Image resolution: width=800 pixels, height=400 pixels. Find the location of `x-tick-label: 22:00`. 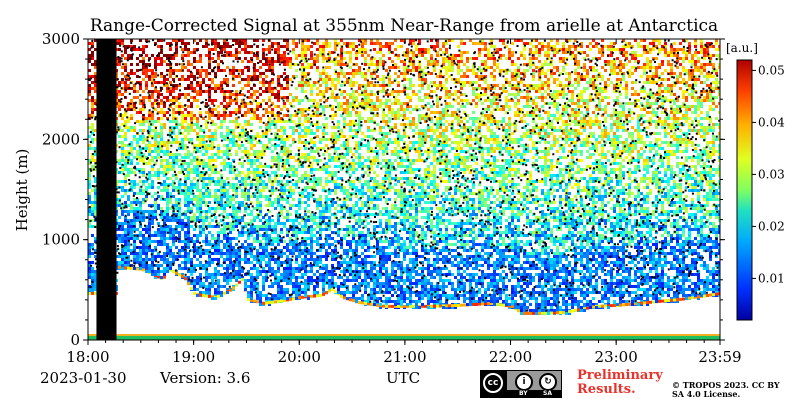

x-tick-label: 22:00 is located at coordinates (510, 357).